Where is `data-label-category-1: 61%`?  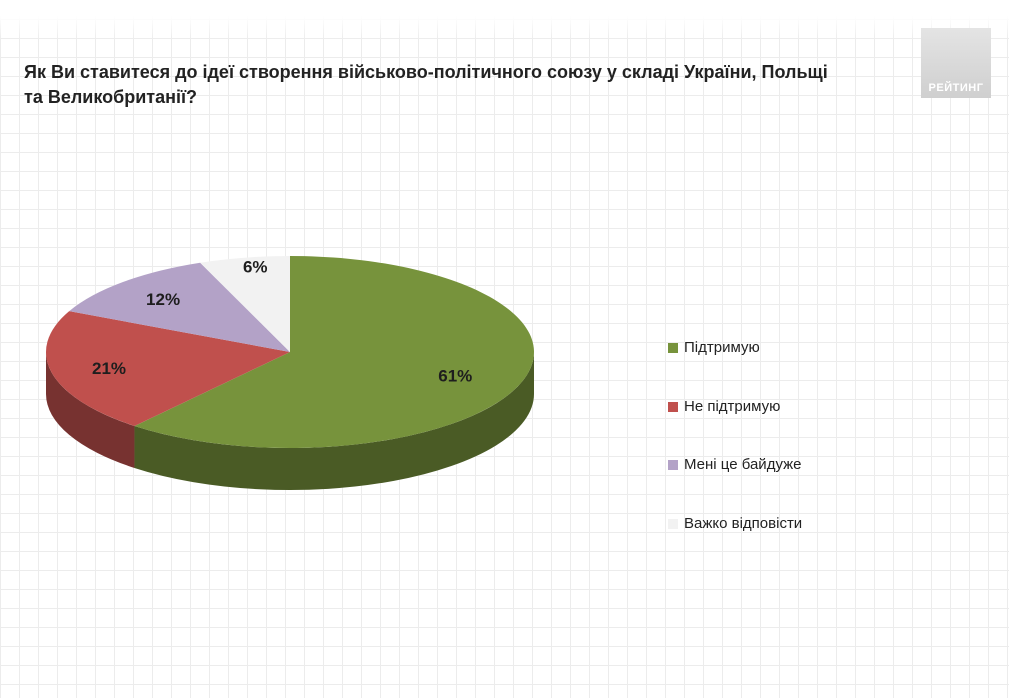
data-label-category-1: 61% is located at coordinates (455, 375).